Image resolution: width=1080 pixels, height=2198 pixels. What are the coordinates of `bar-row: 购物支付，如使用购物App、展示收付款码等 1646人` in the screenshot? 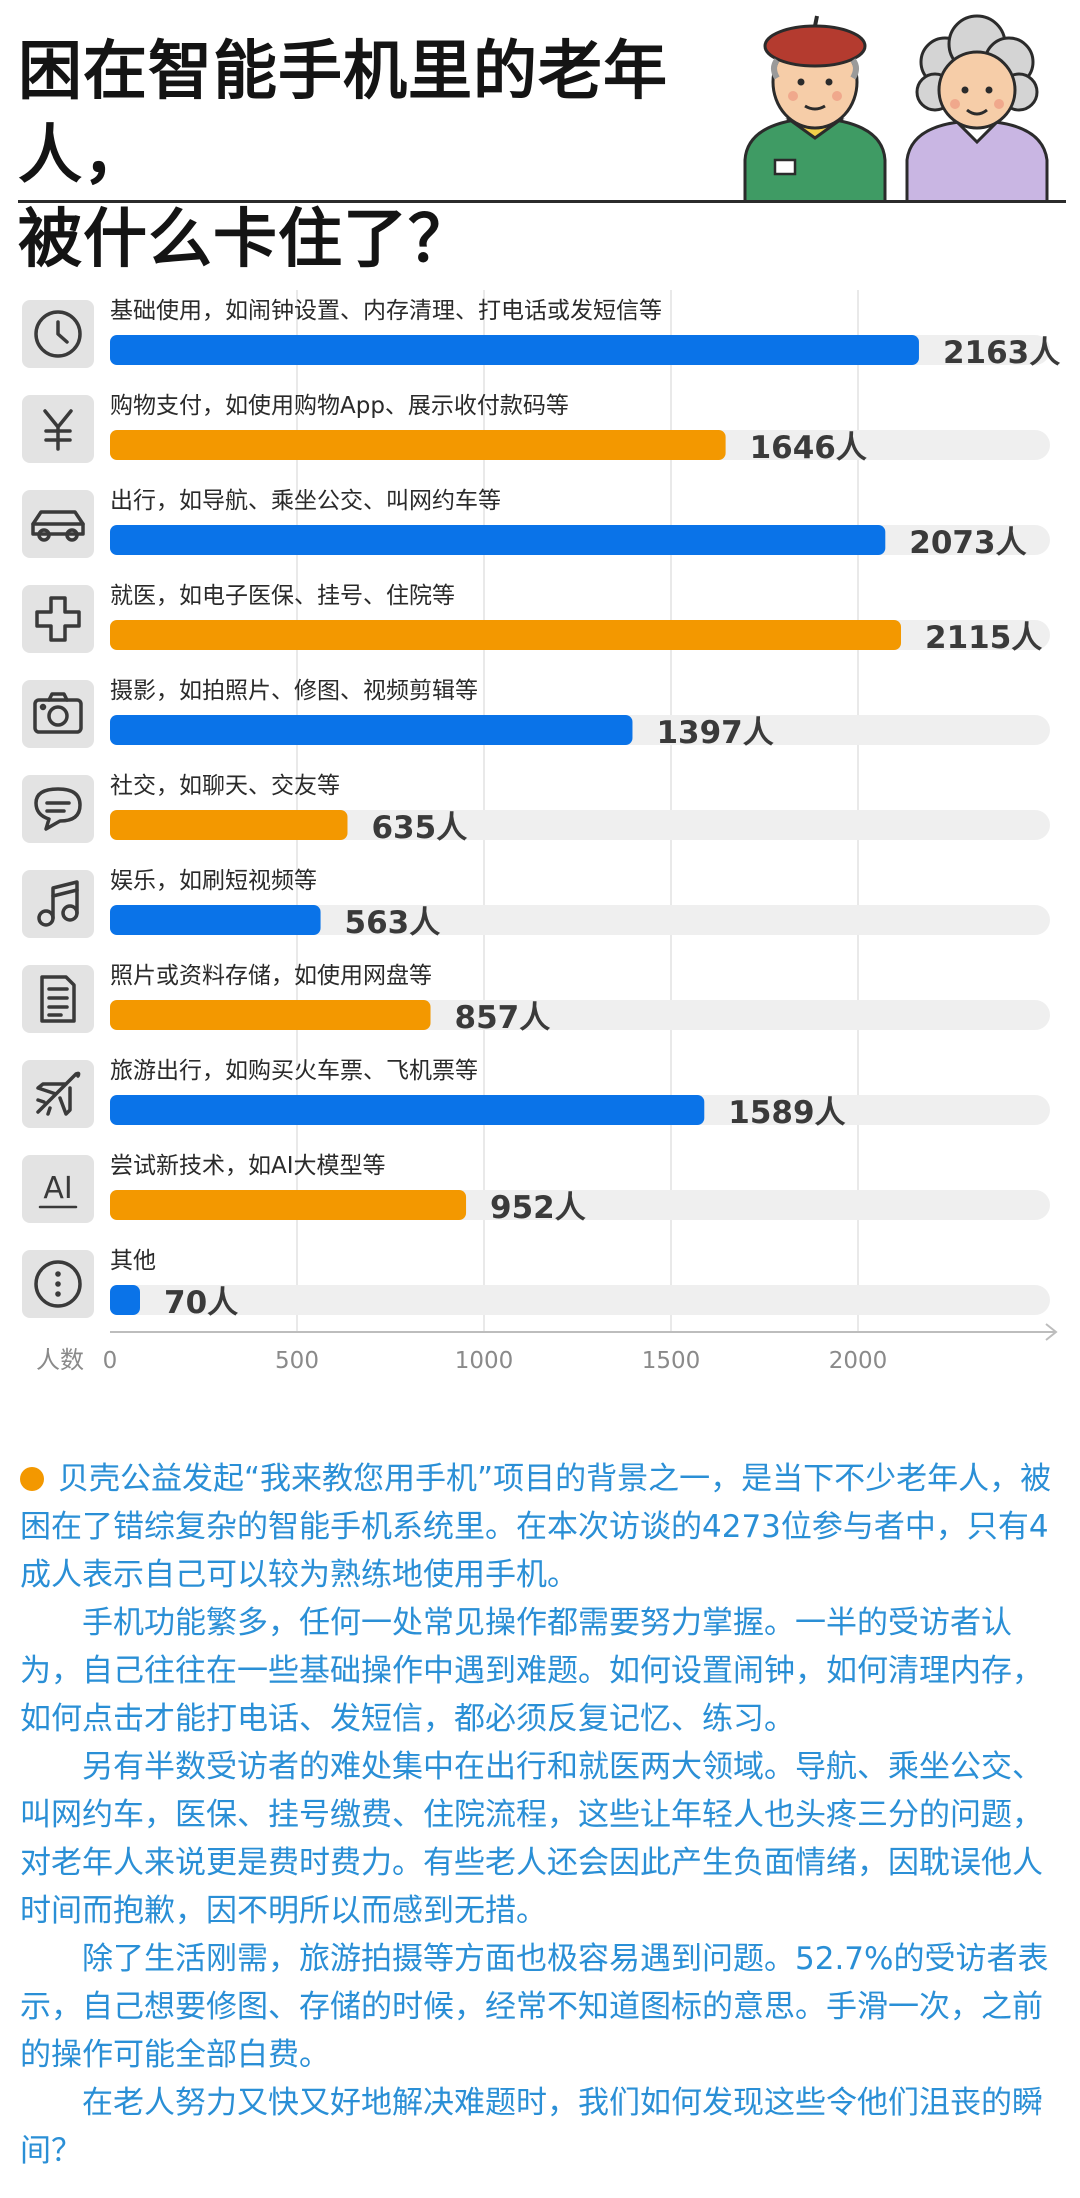 It's located at (536, 429).